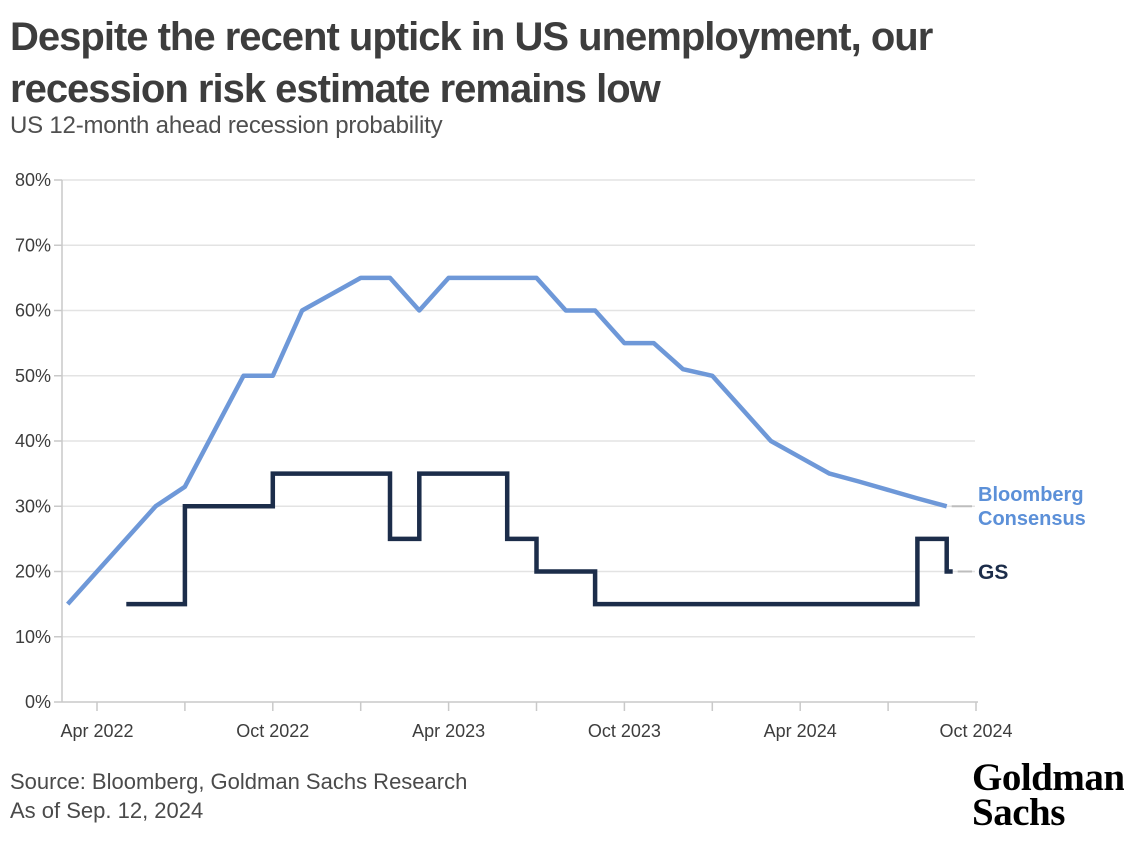  Describe the element at coordinates (993, 572) in the screenshot. I see `series-label-gs: GS` at that location.